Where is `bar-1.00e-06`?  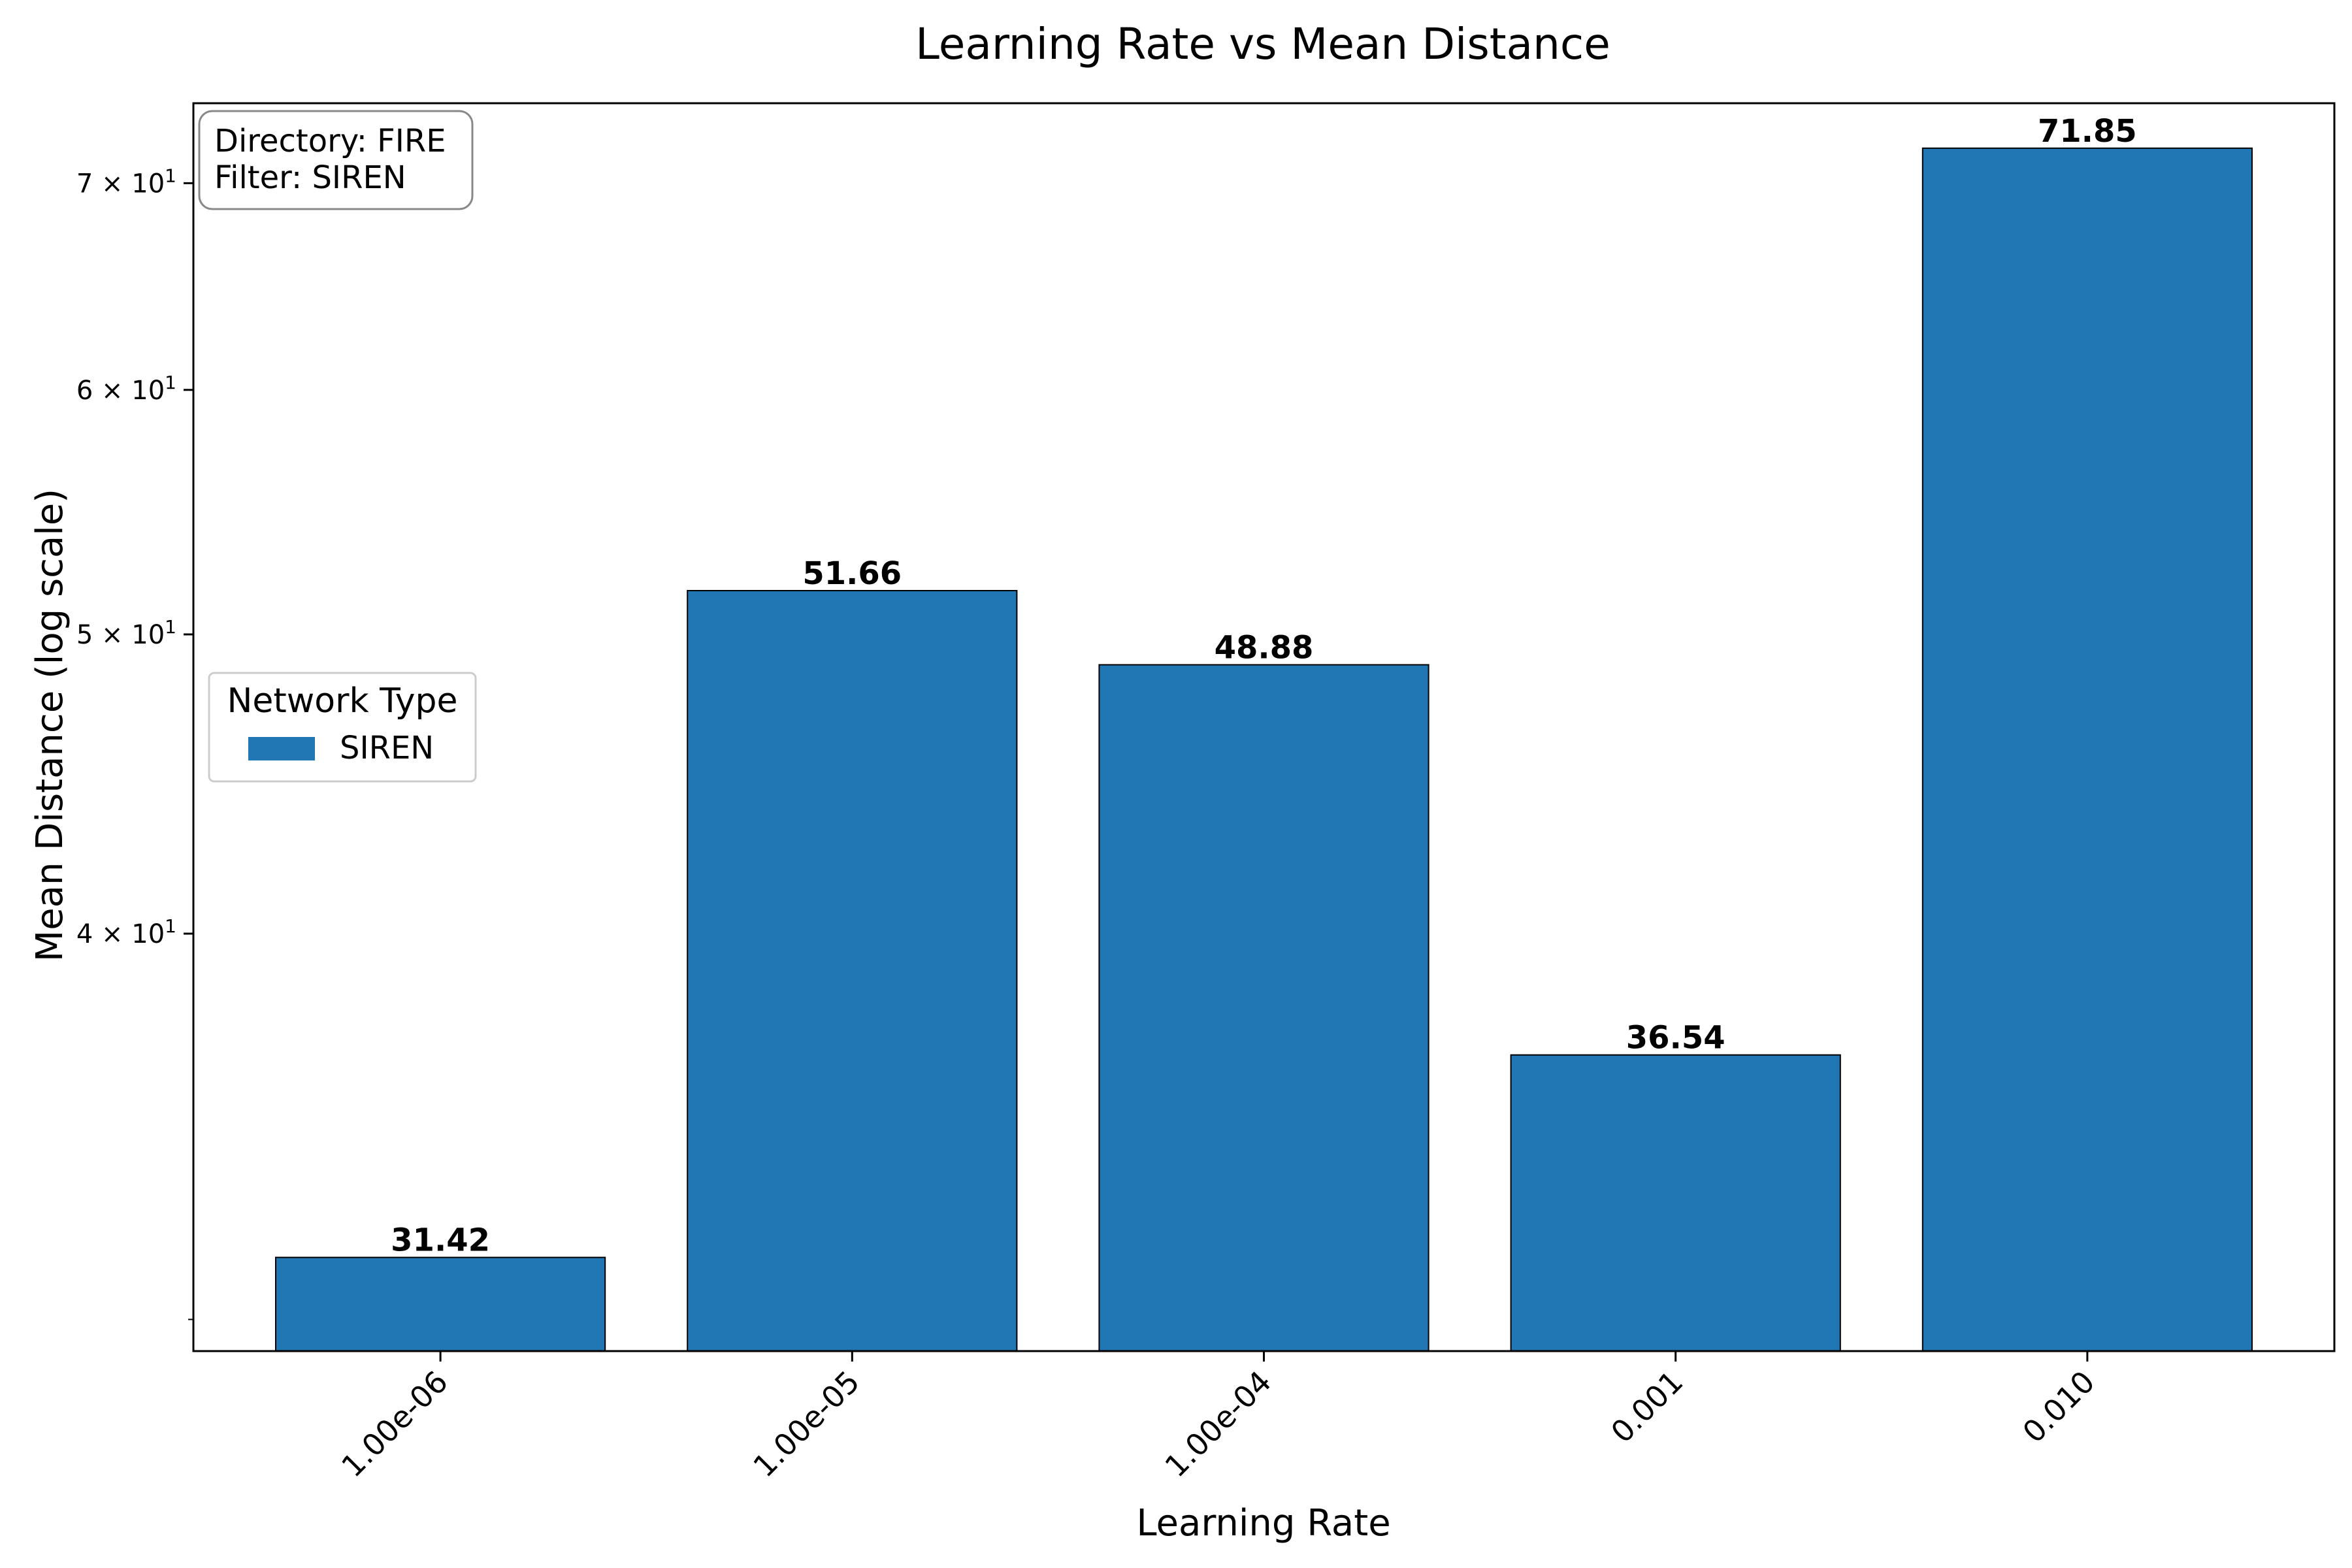
bar-1.00e-06 is located at coordinates (440, 1304).